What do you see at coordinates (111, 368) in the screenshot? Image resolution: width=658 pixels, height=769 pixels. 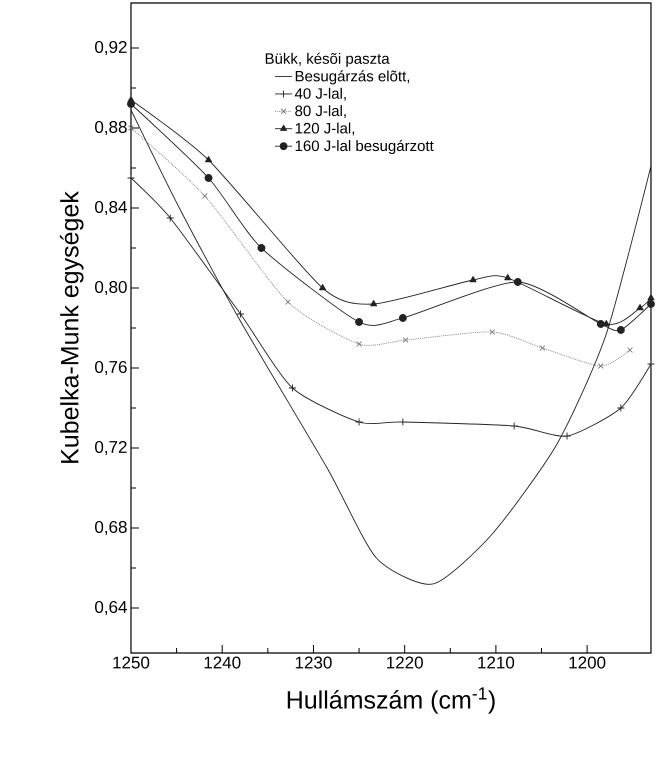 I see `y-tick-label: 0,76` at bounding box center [111, 368].